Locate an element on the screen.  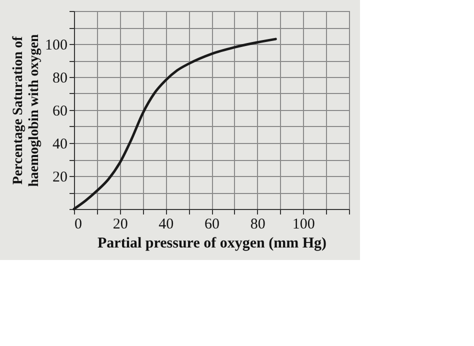
x-tick-label: 0 is located at coordinates (78, 224).